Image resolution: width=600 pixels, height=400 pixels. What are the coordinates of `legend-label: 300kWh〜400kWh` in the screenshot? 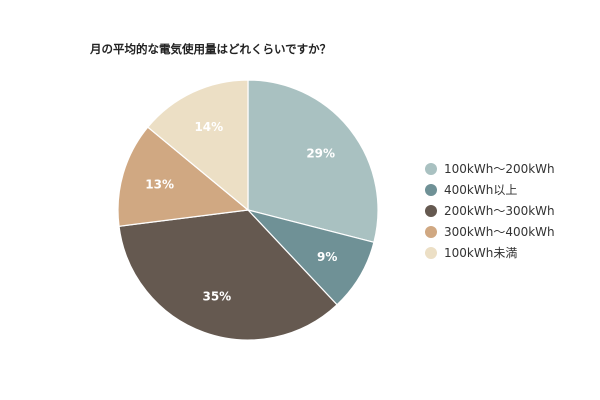 It's located at (499, 232).